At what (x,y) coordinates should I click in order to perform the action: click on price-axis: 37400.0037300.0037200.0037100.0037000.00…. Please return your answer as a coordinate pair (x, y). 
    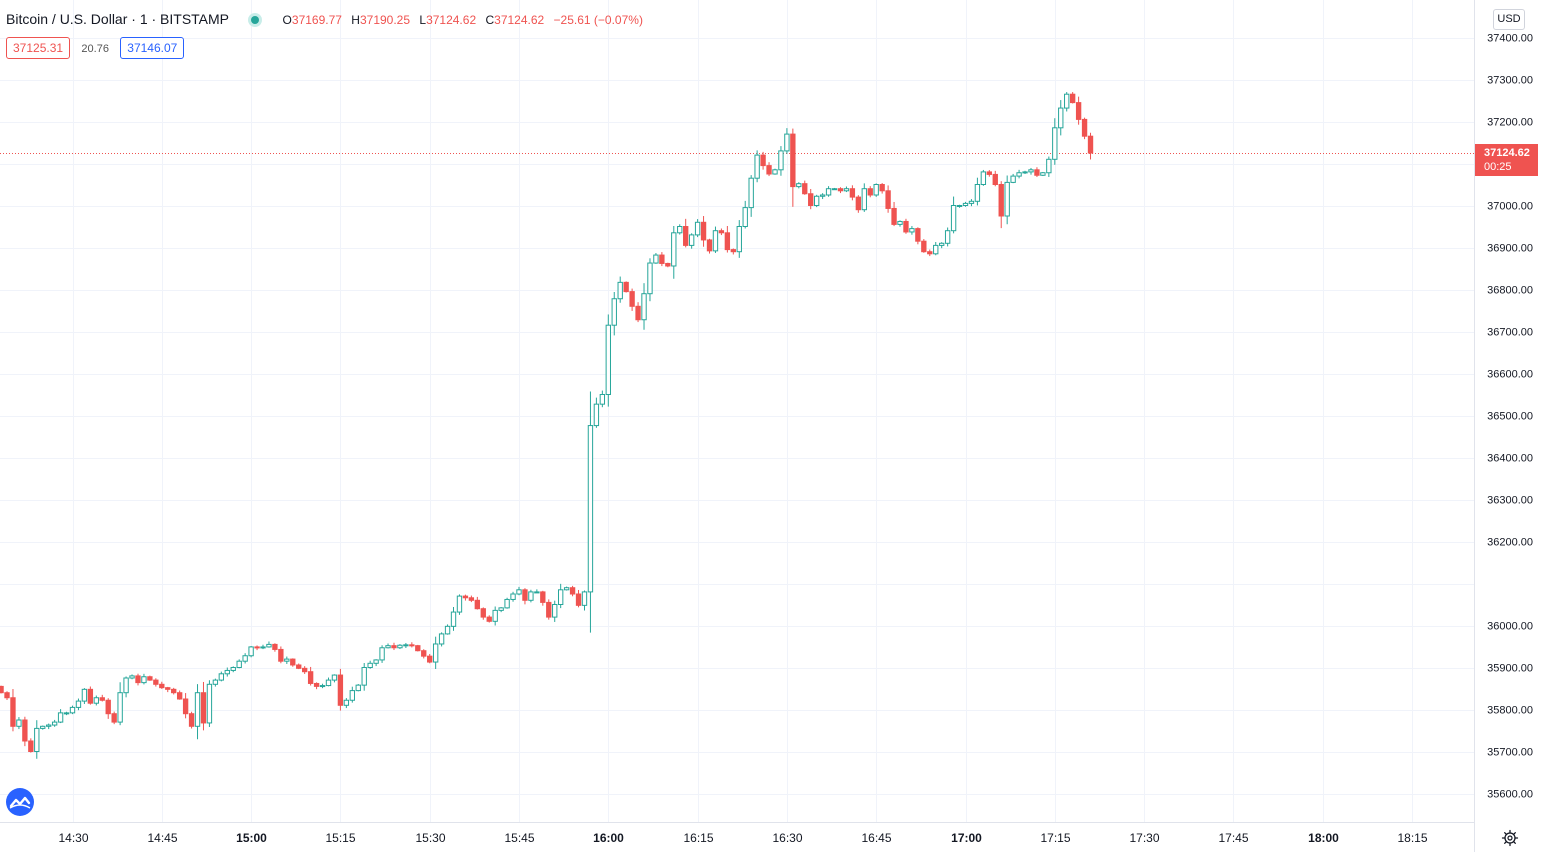
    Looking at the image, I should click on (1510, 417).